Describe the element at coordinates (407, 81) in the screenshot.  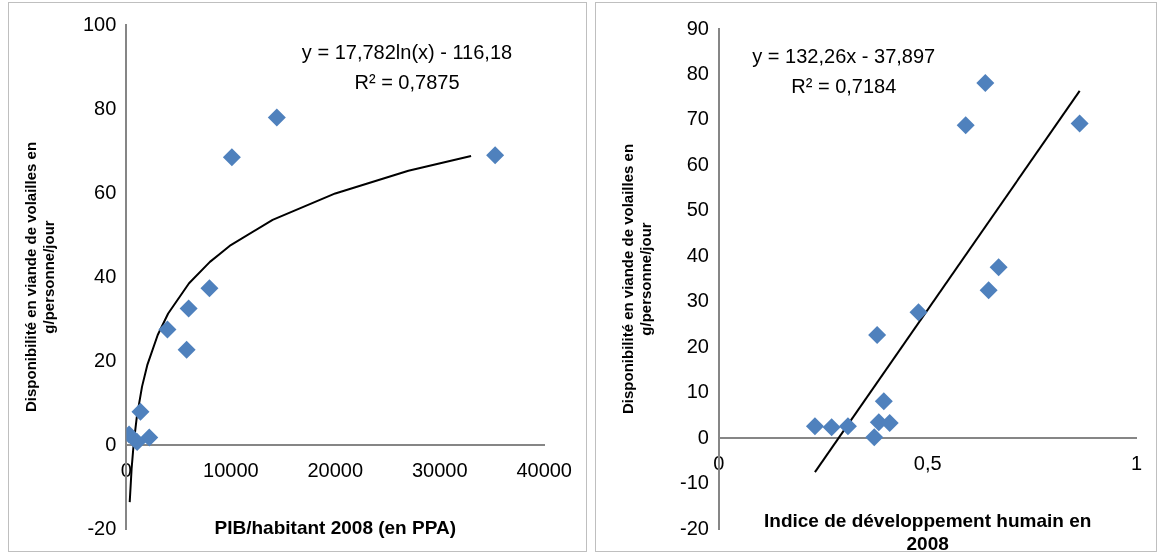
I see `annotation: R² = 0,7875` at that location.